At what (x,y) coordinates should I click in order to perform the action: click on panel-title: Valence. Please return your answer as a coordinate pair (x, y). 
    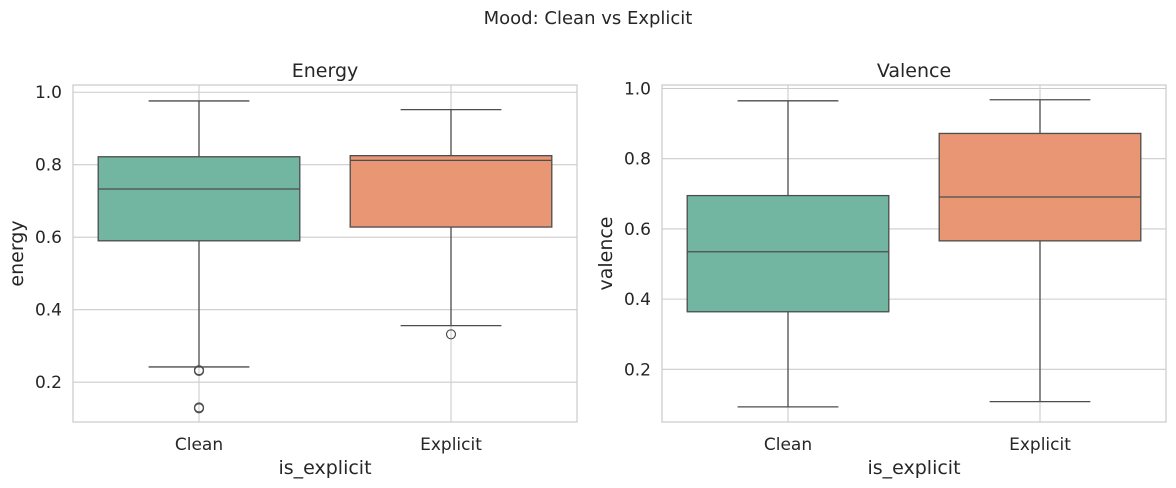
    Looking at the image, I should click on (914, 71).